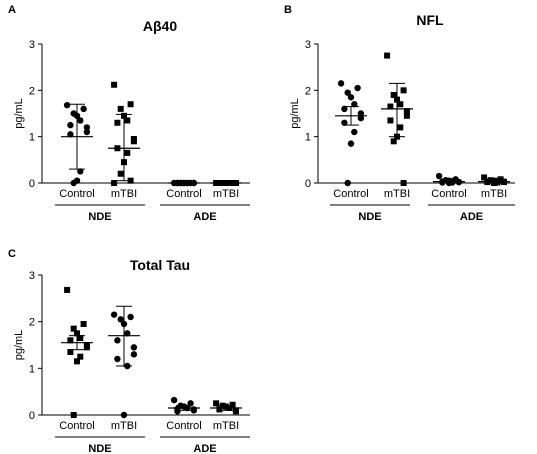 This screenshot has width=537, height=454. What do you see at coordinates (160, 265) in the screenshot?
I see `panel-c-title: Total Tau` at bounding box center [160, 265].